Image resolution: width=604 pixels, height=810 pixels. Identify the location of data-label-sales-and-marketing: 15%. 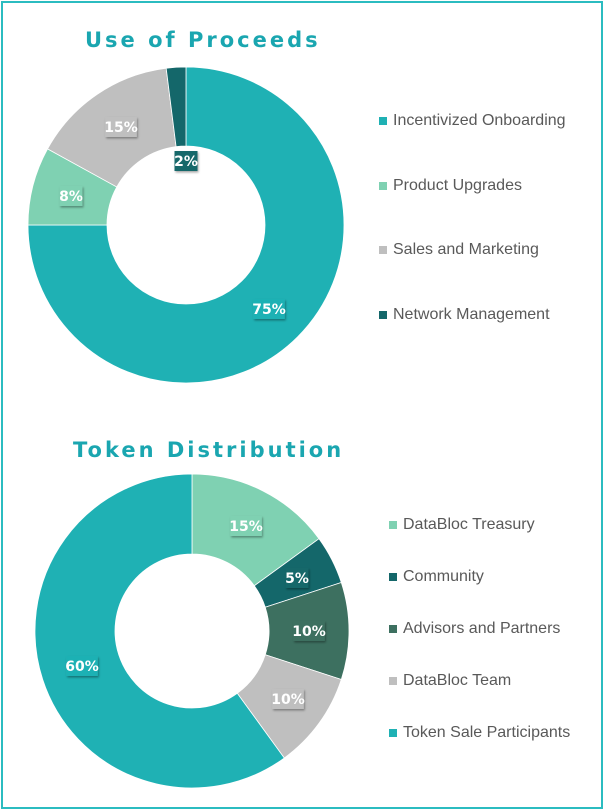
(121, 127).